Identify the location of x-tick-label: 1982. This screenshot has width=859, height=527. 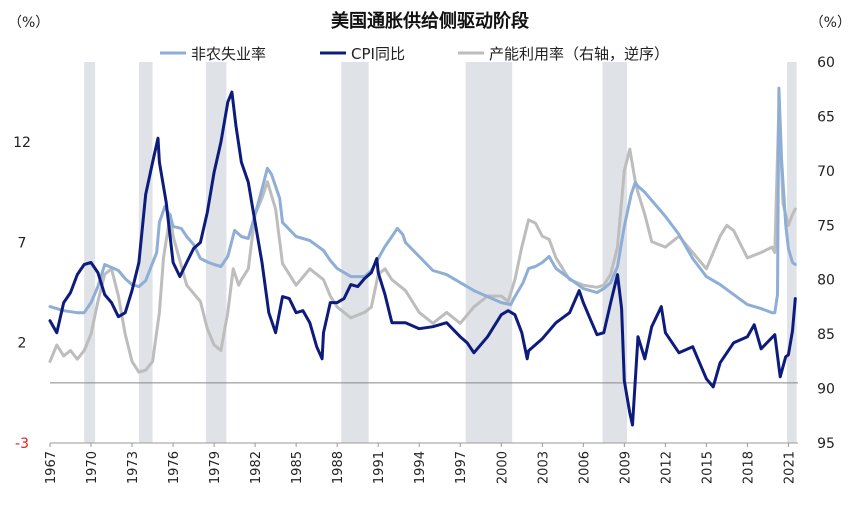
(256, 467).